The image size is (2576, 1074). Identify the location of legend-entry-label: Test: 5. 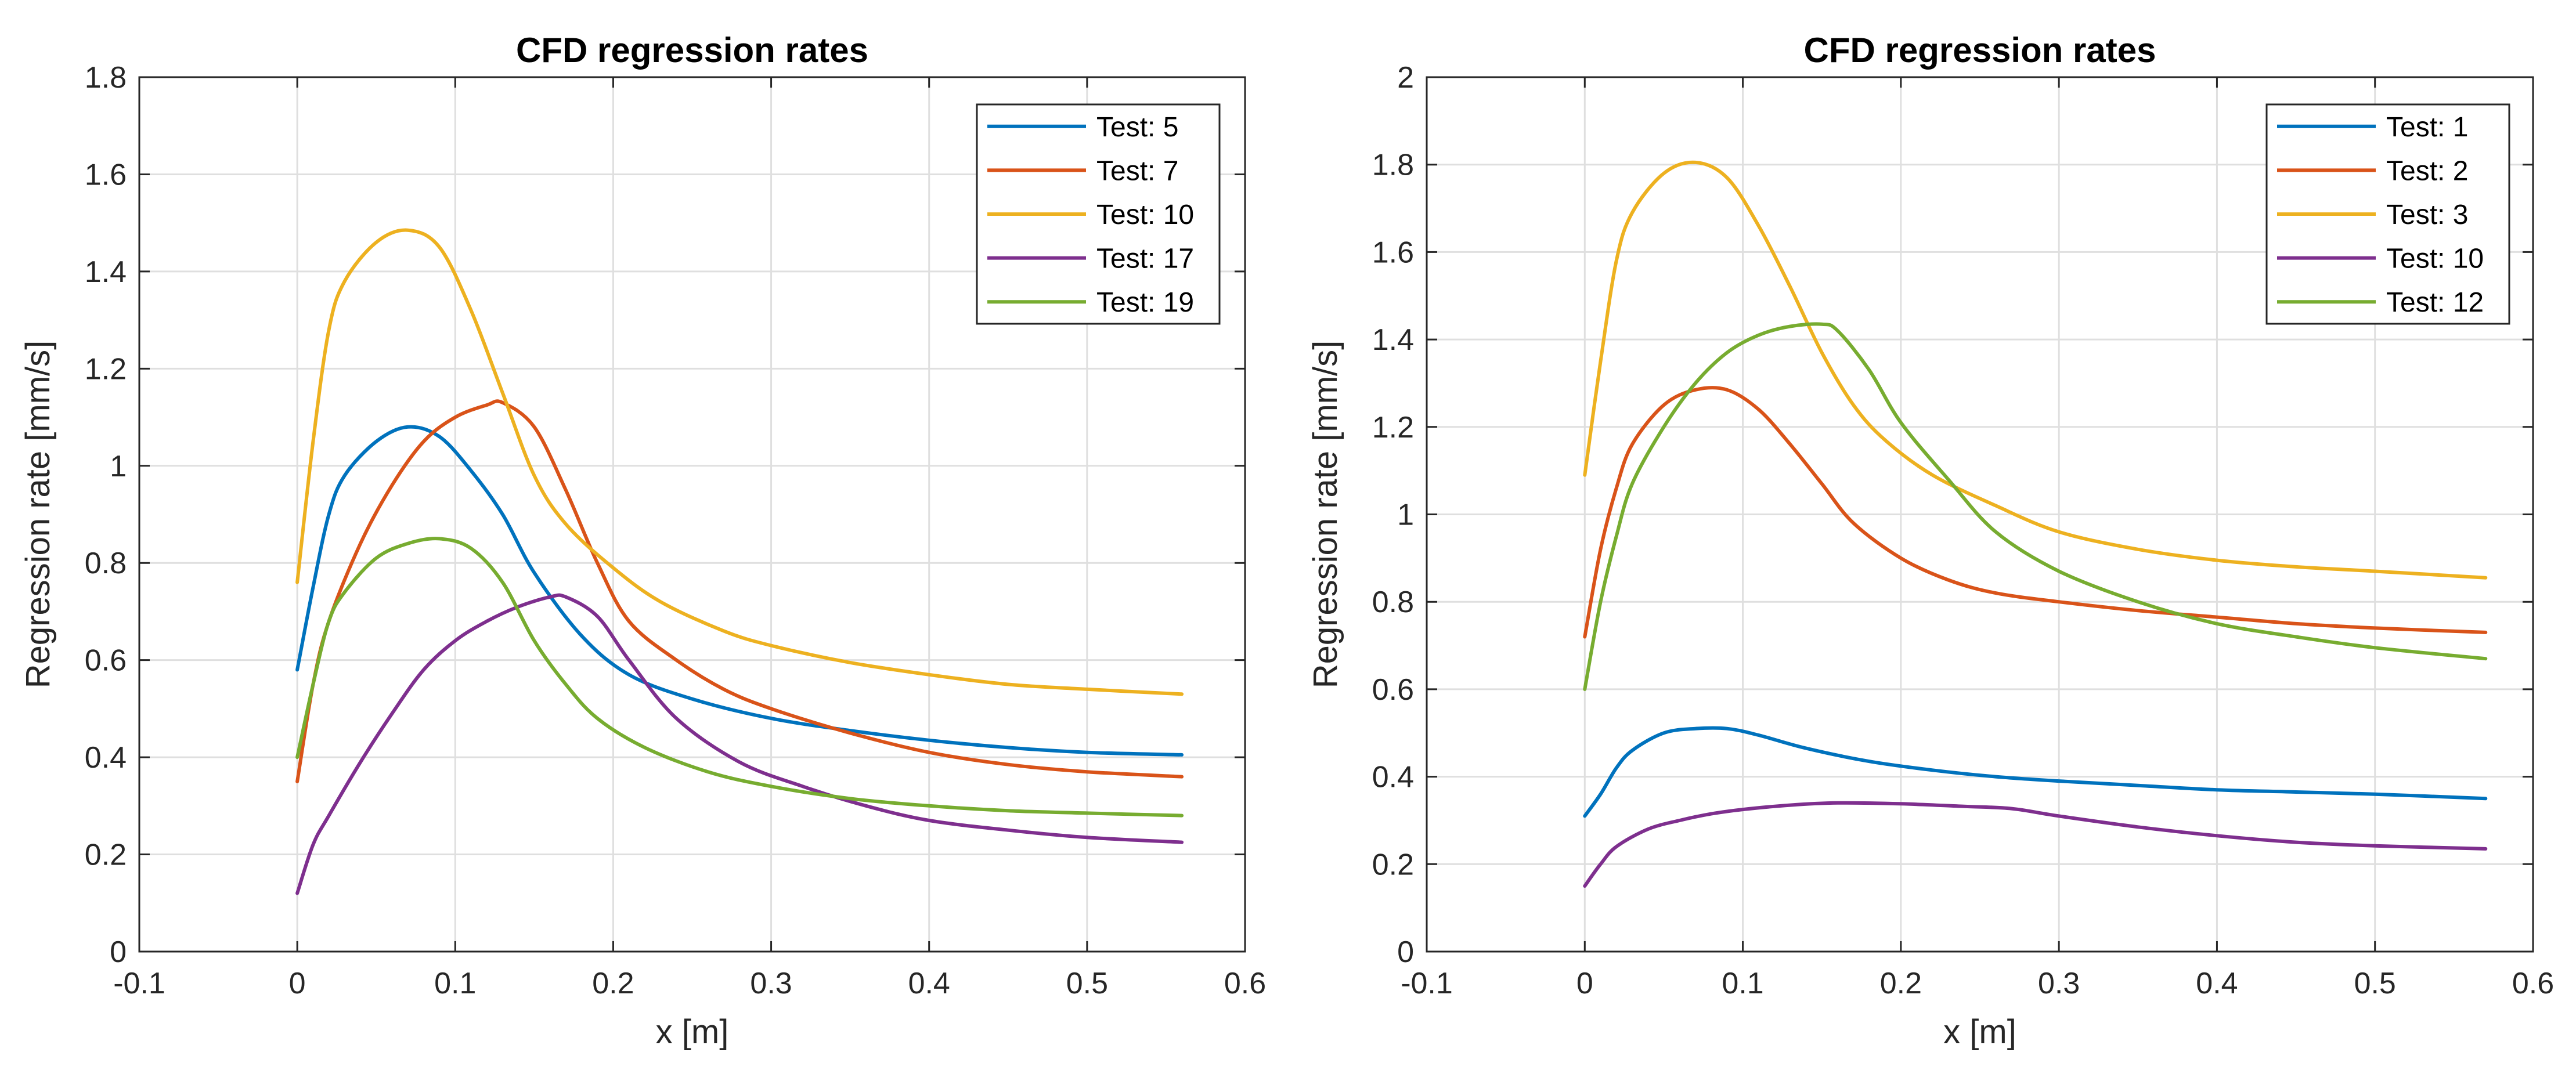
(1137, 127).